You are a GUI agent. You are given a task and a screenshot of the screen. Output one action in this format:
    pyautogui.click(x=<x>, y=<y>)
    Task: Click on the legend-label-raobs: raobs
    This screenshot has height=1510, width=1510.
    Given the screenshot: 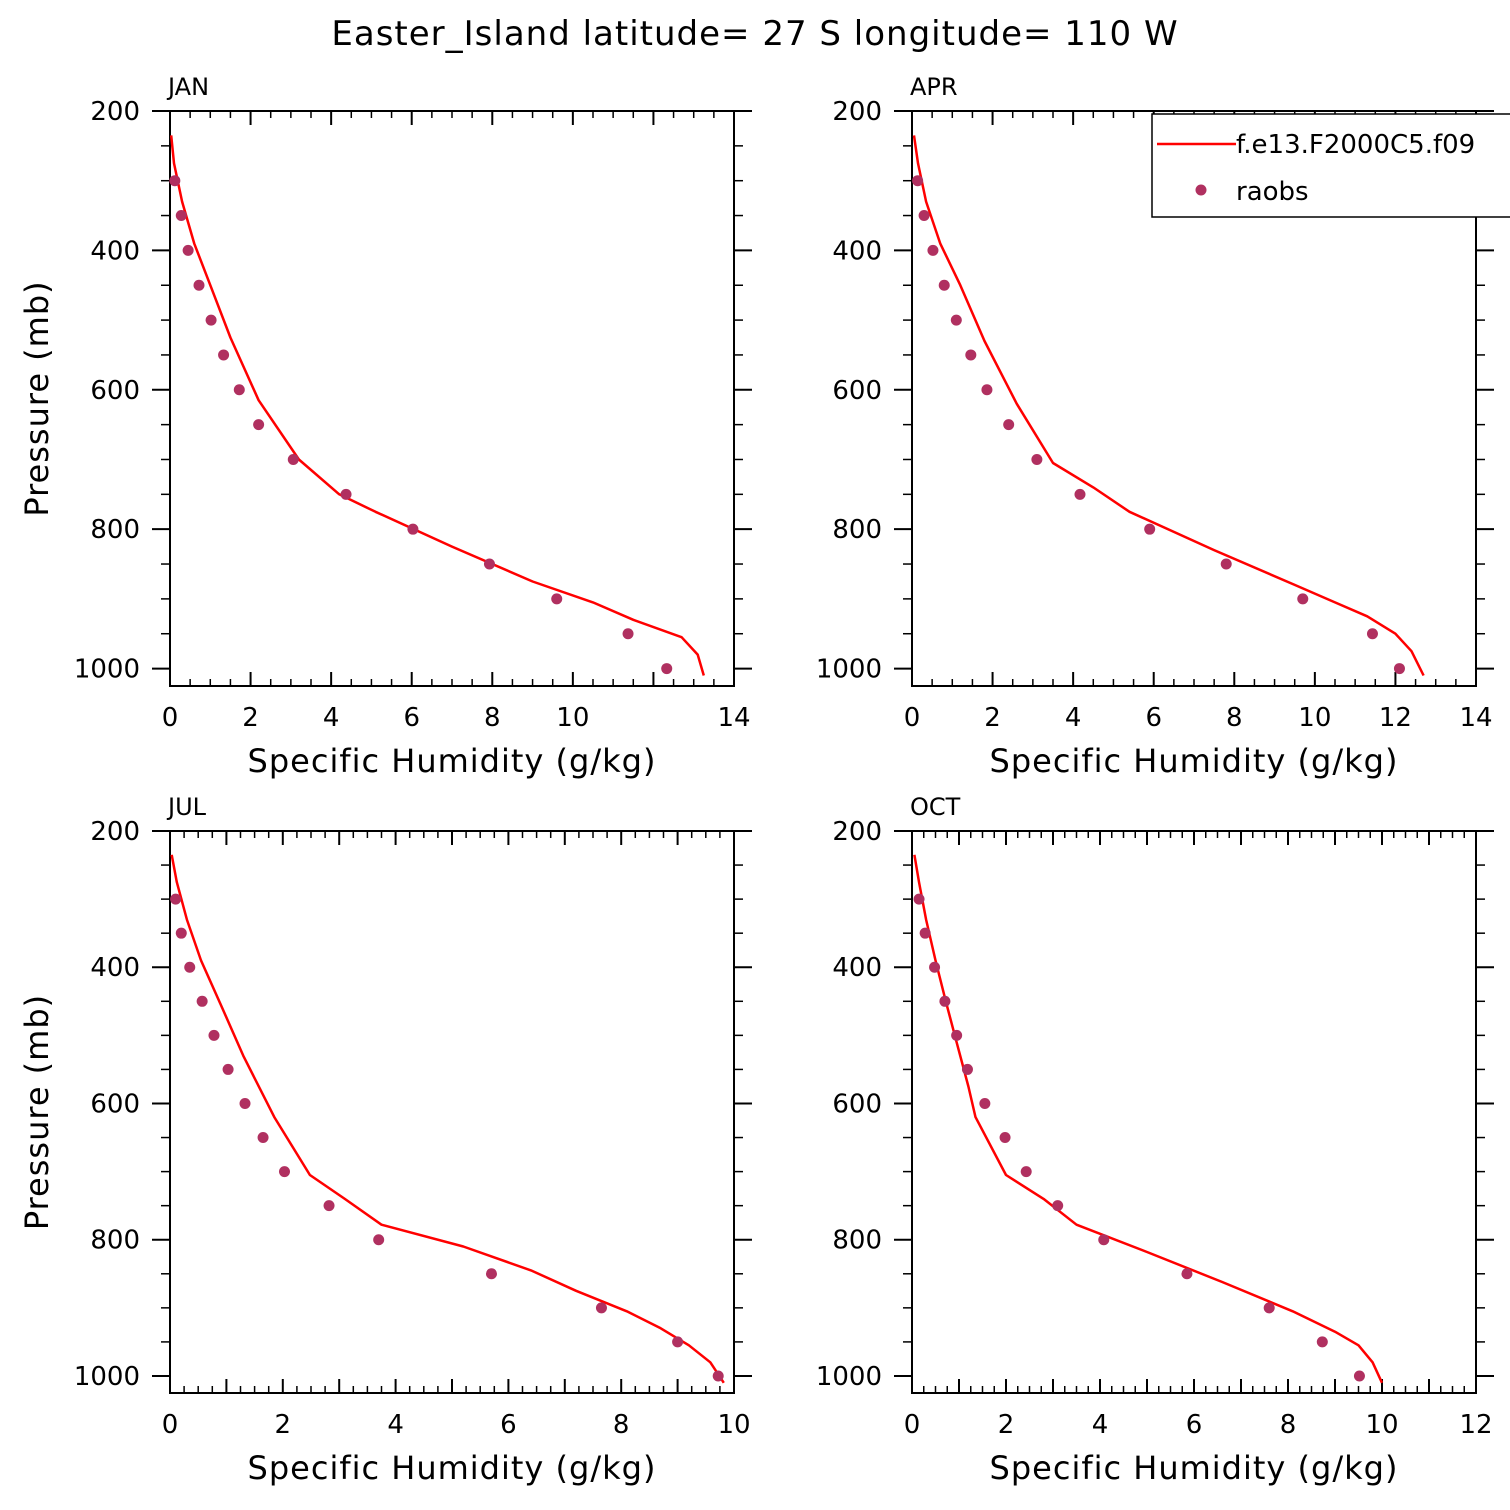 What is the action you would take?
    pyautogui.click(x=1272, y=192)
    